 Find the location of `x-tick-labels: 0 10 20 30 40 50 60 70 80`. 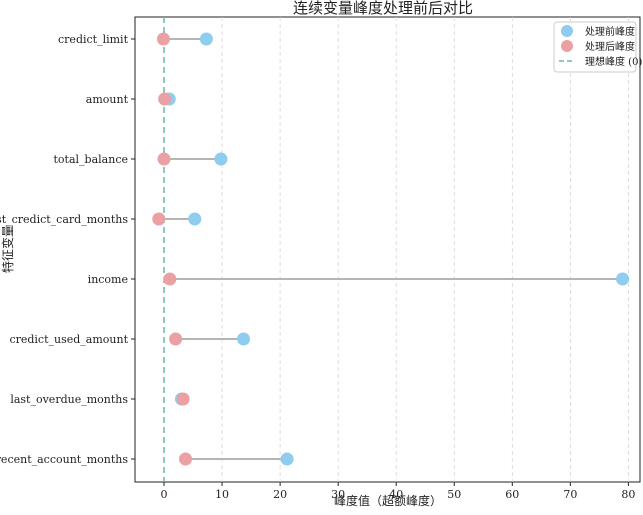

x-tick-labels: 0 10 20 30 40 50 60 70 80 is located at coordinates (398, 491).